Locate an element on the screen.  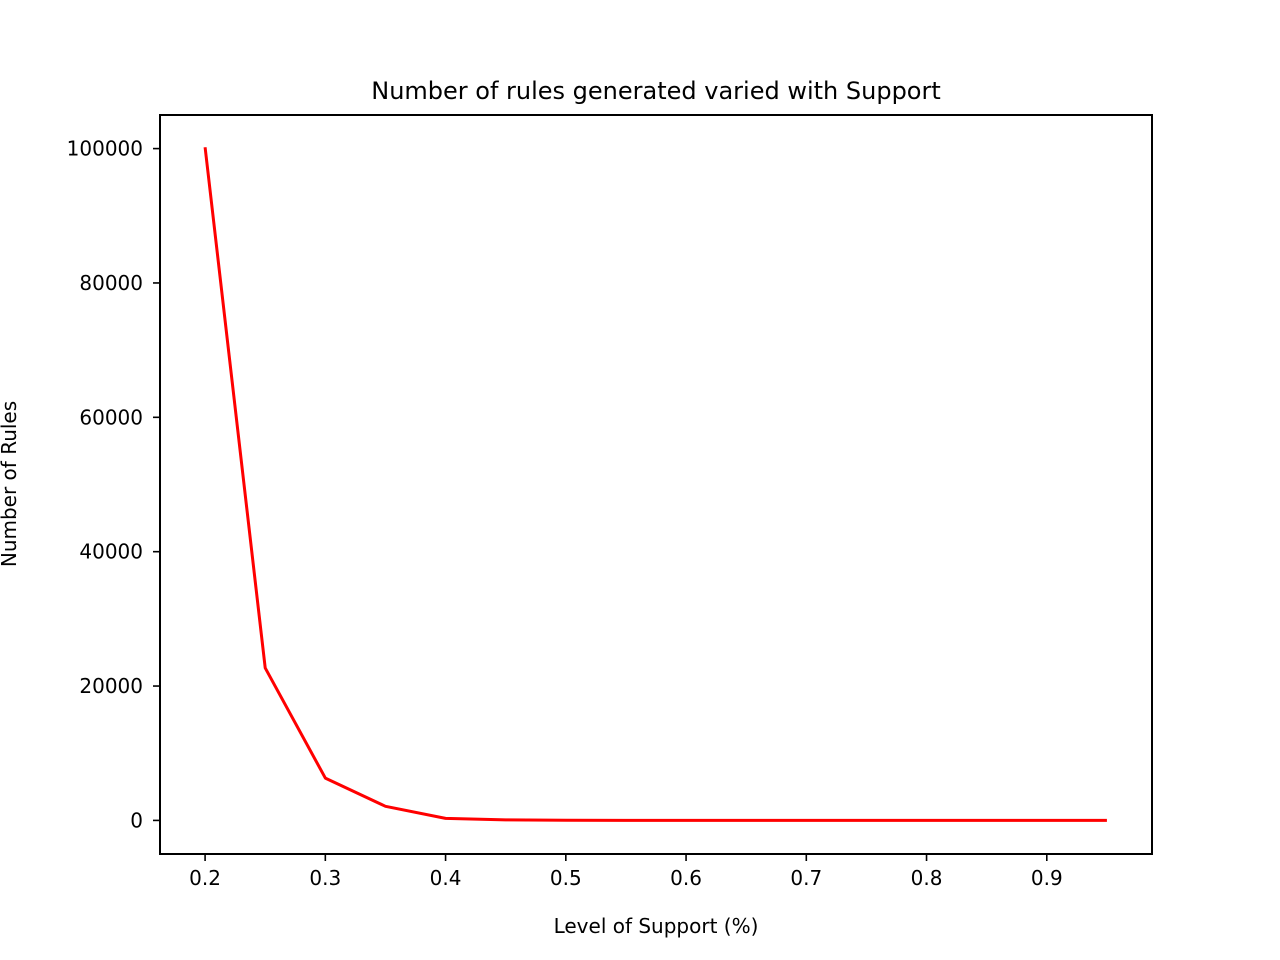
y-tick-label: 80000 is located at coordinates (111, 283).